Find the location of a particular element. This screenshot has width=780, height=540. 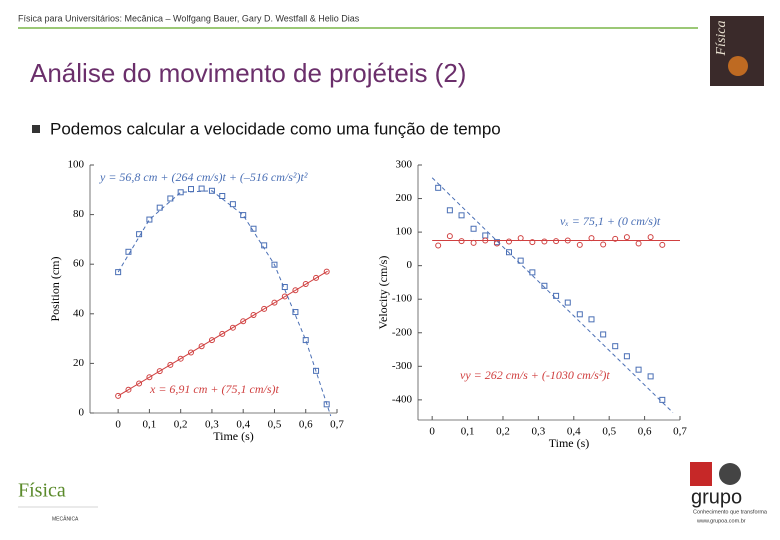

equation: vₓ = 75,1 + (0 cm/s)t is located at coordinates (610, 221).